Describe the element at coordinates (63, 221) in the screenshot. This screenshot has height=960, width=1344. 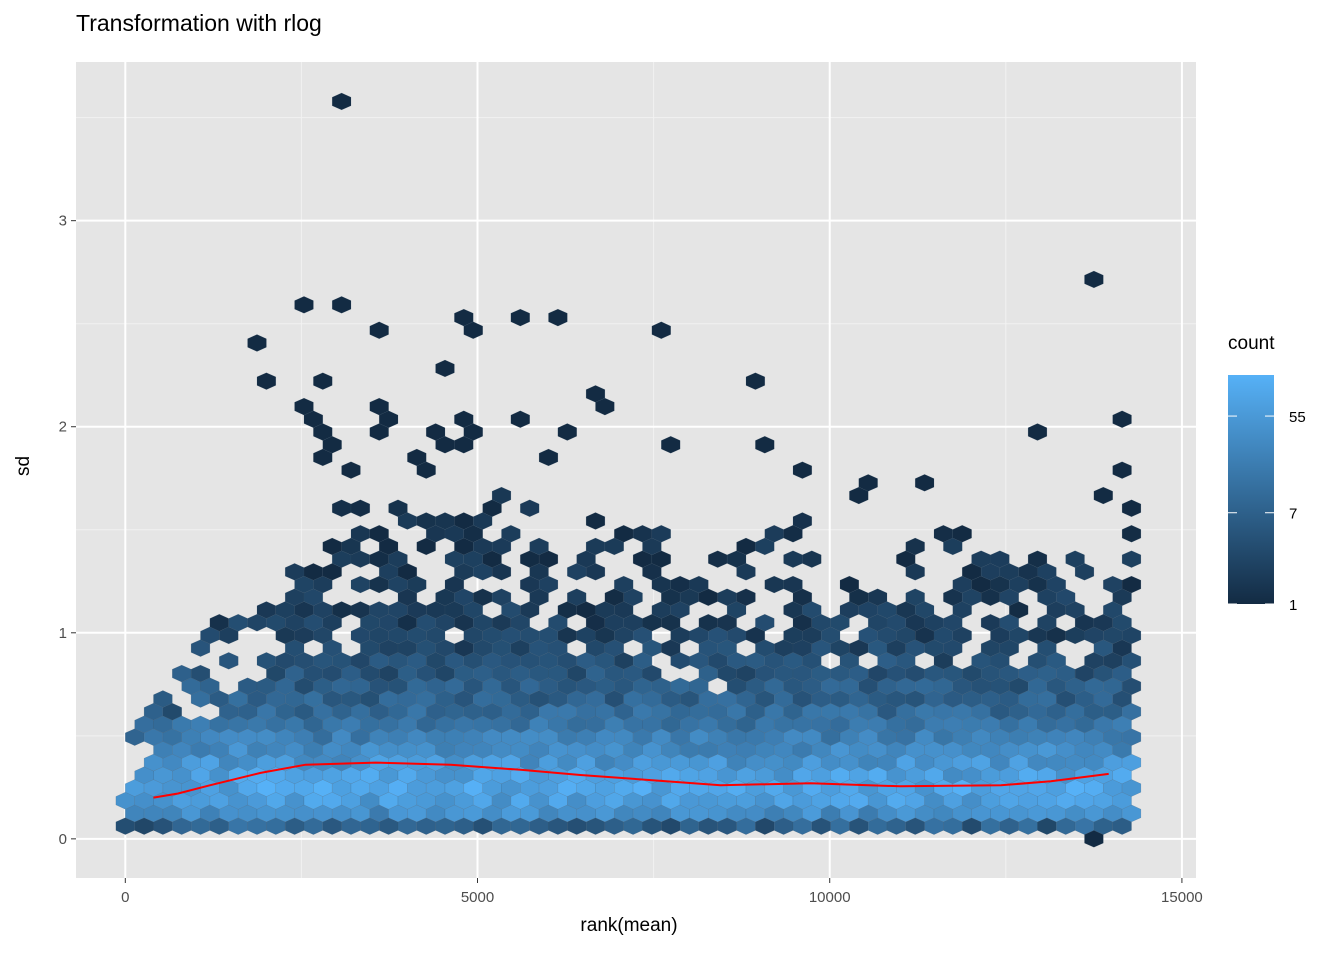
I see `y-tick-label: 3` at that location.